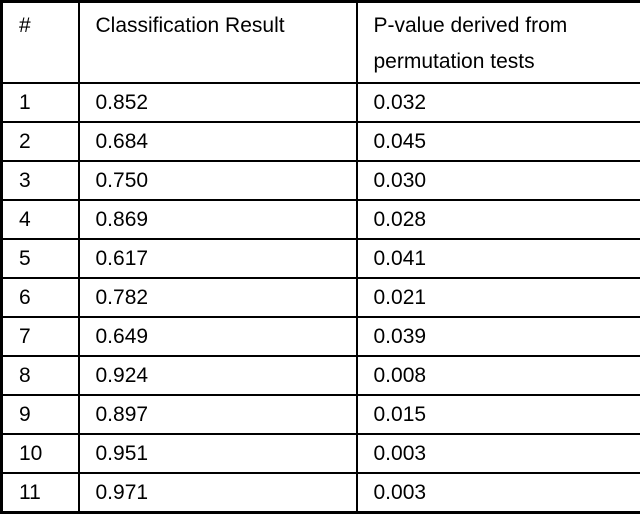  Describe the element at coordinates (40, 43) in the screenshot. I see `column-header-index: #` at that location.